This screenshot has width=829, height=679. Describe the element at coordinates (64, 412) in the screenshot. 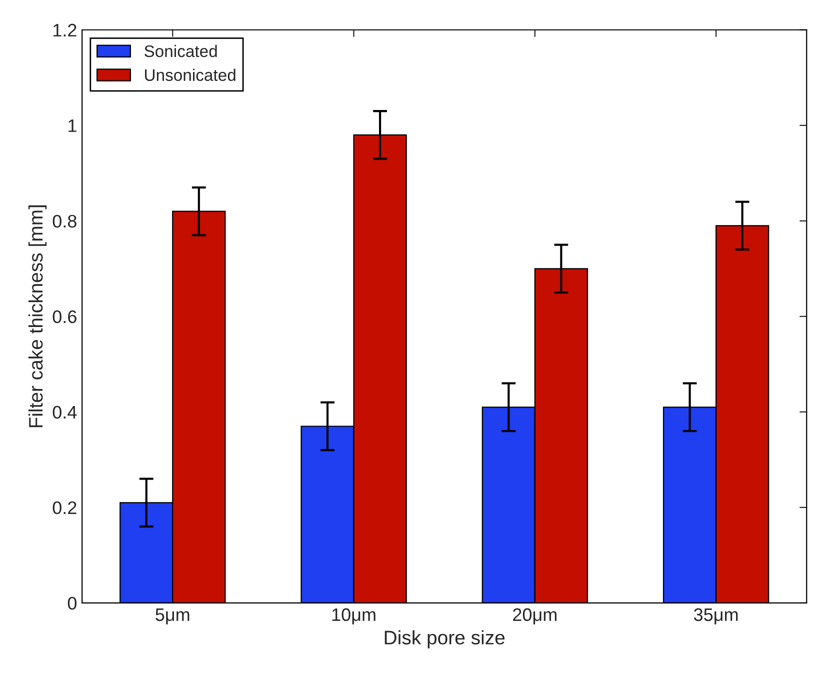

I see `y-tick-label: 0.4` at that location.